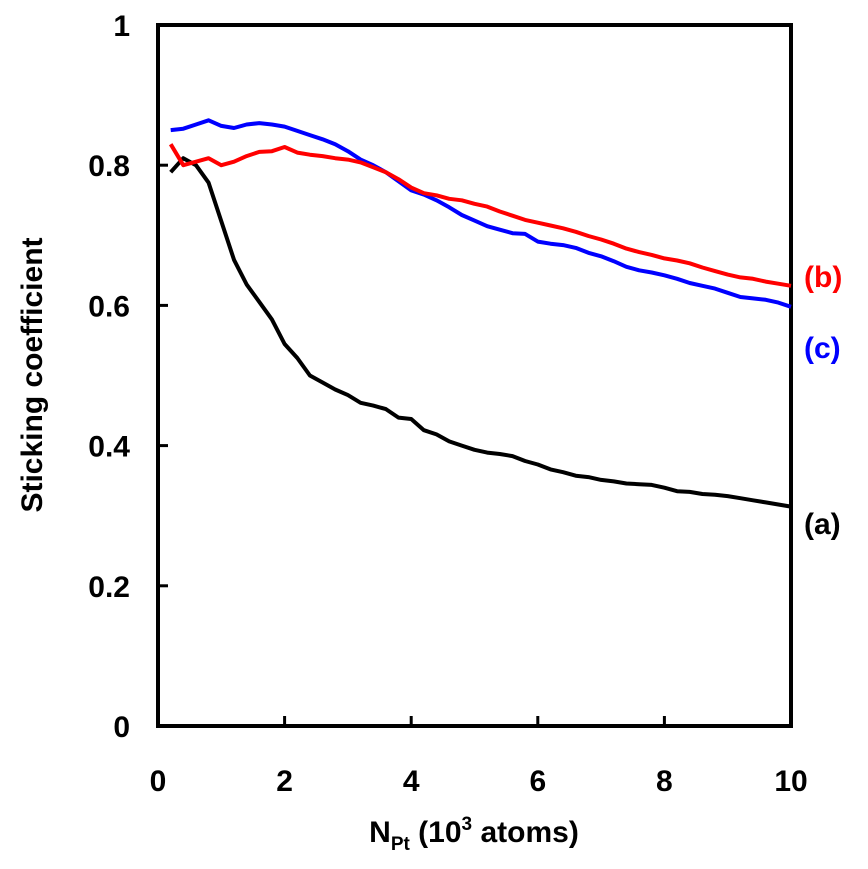 This screenshot has height=869, width=868. What do you see at coordinates (411, 781) in the screenshot?
I see `x-tick-label: 4` at bounding box center [411, 781].